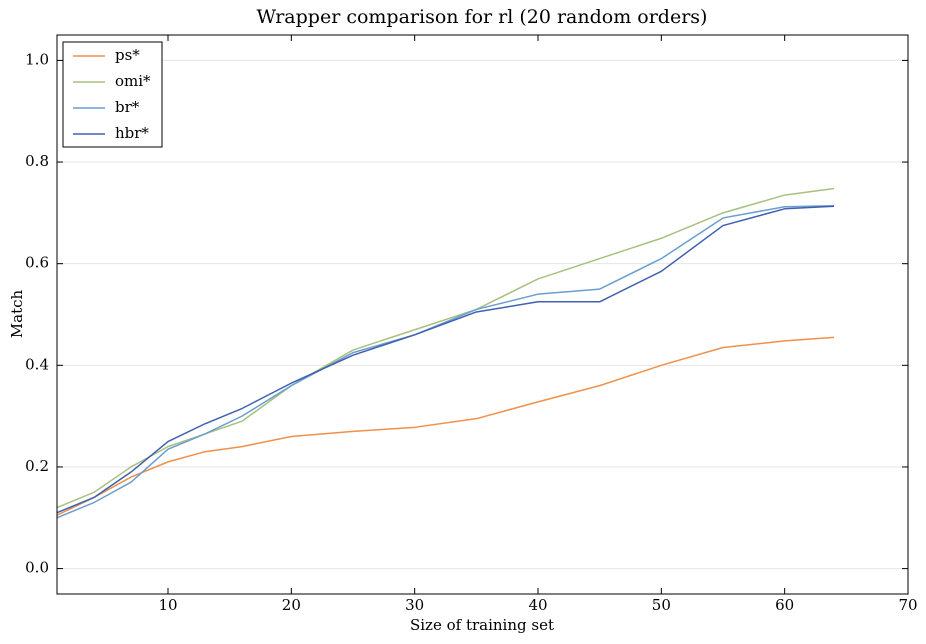 This screenshot has height=644, width=926. I want to click on x-tick-label: 20, so click(291, 605).